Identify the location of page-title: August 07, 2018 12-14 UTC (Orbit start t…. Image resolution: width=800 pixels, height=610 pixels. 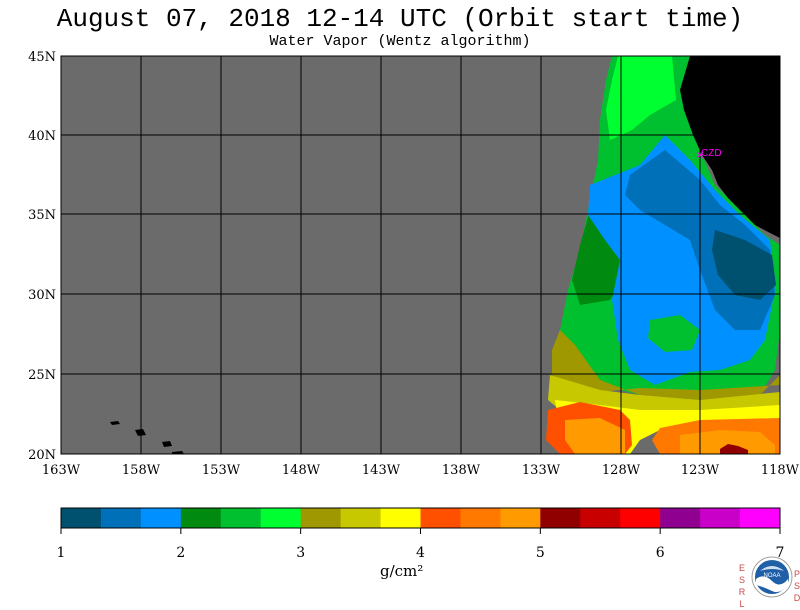
(400, 19).